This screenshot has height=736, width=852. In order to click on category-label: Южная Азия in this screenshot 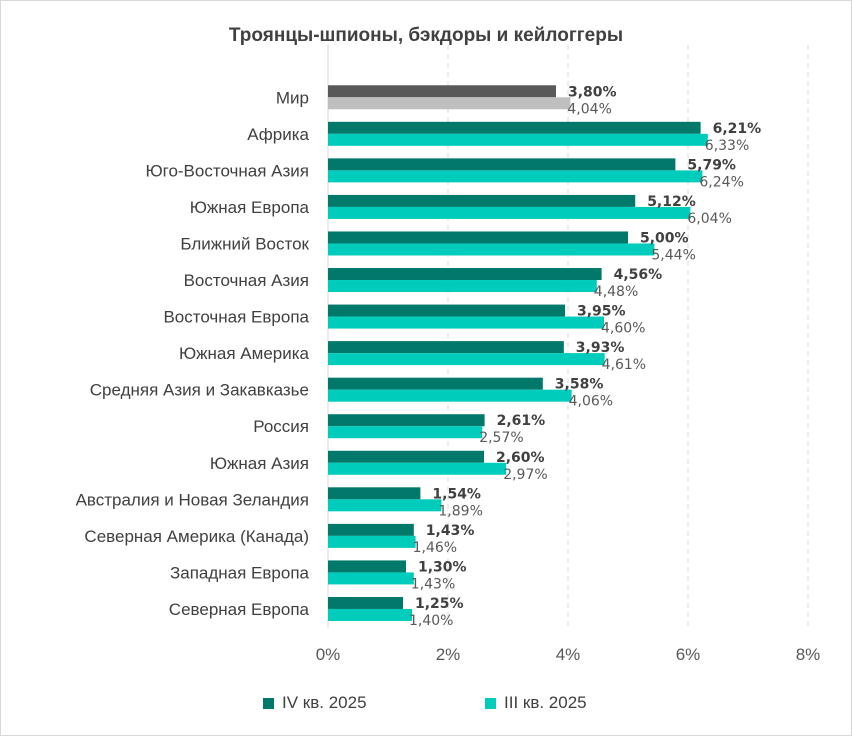, I will do `click(259, 463)`.